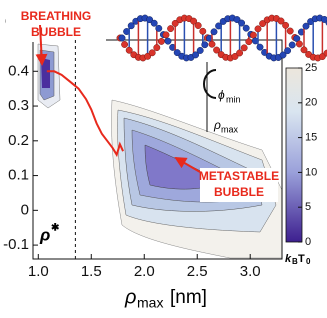 This screenshot has height=318, width=327. I want to click on x-axis-label-sub: max, so click(150, 303).